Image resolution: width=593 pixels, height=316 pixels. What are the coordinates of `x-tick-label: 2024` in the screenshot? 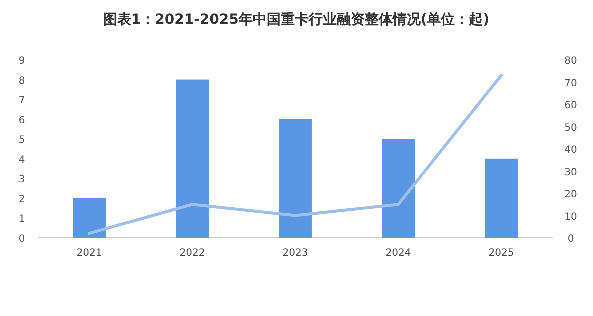 It's located at (399, 253).